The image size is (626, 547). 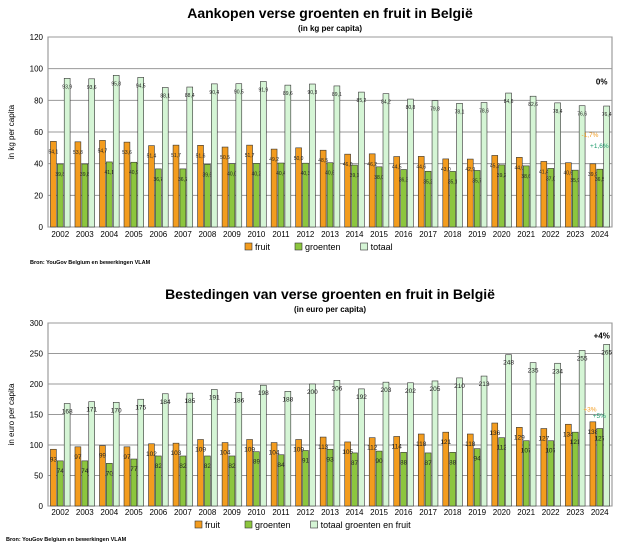 What do you see at coordinates (116, 84) in the screenshot?
I see `data-label: 95,8` at bounding box center [116, 84].